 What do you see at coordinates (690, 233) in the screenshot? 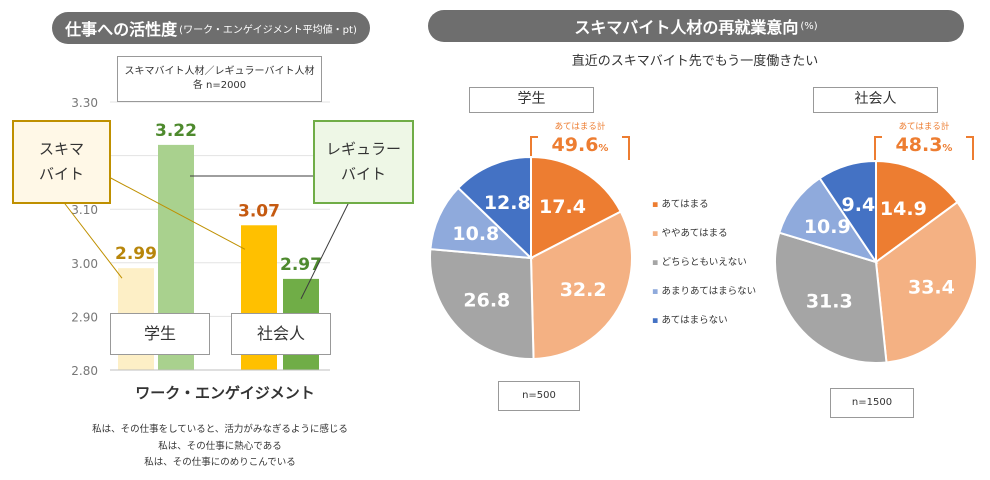
I see `legend-item: ▪ ややあてはまる` at bounding box center [690, 233].